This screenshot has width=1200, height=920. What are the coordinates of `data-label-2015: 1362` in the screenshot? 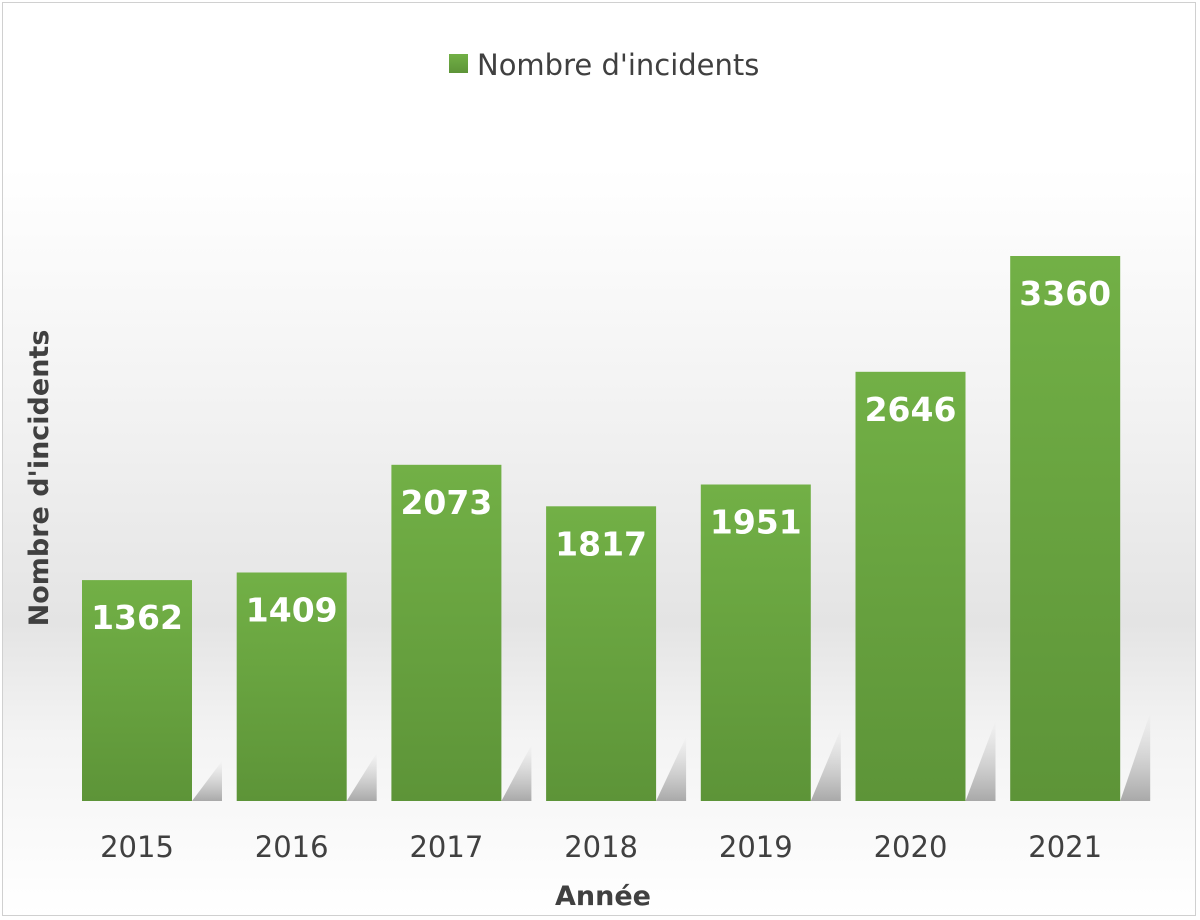 It's located at (137, 617).